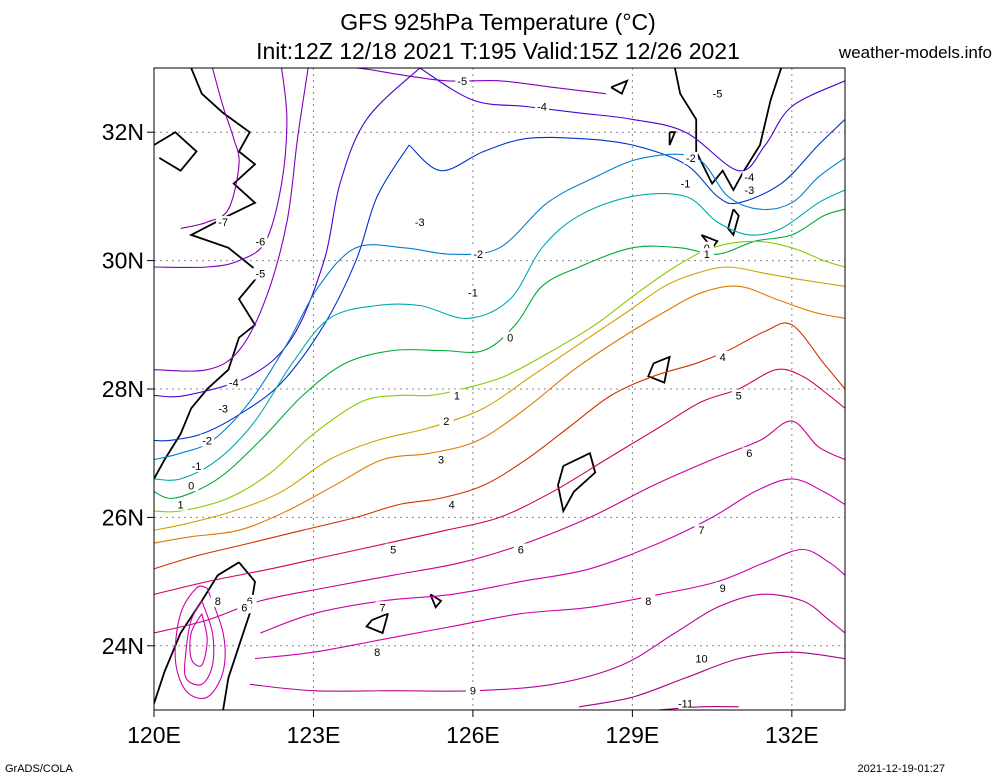 The height and width of the screenshot is (779, 1000). What do you see at coordinates (123, 389) in the screenshot?
I see `lat-tick-label: 28N` at bounding box center [123, 389].